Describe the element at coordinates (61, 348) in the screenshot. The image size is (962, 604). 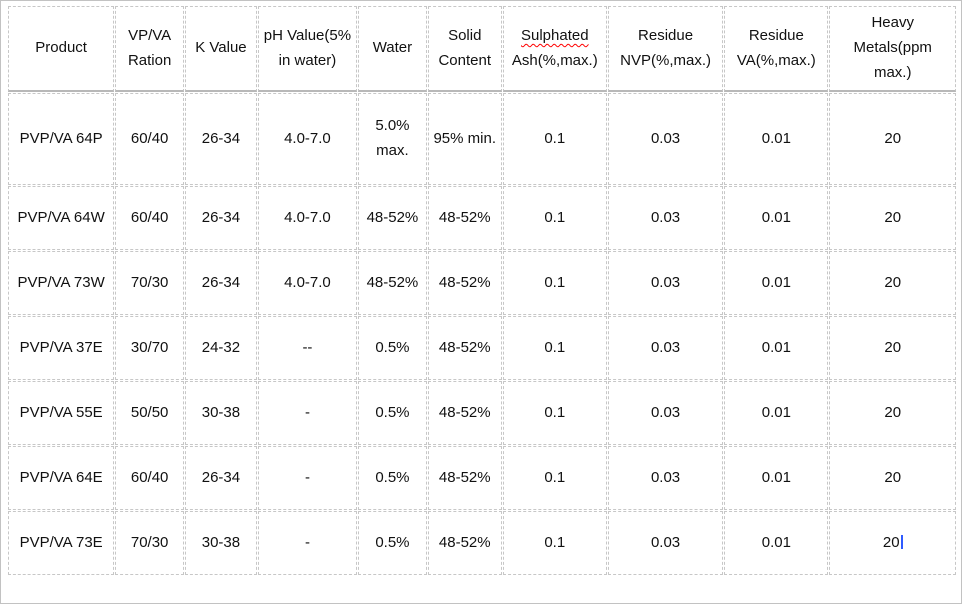
I see `cell-product: PVP/VA 37E` at that location.